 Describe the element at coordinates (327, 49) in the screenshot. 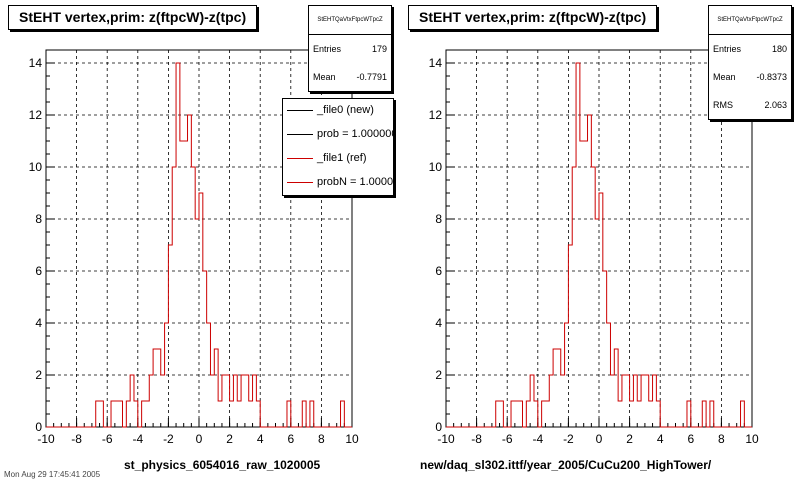

I see `left-entries-label: Entries` at that location.